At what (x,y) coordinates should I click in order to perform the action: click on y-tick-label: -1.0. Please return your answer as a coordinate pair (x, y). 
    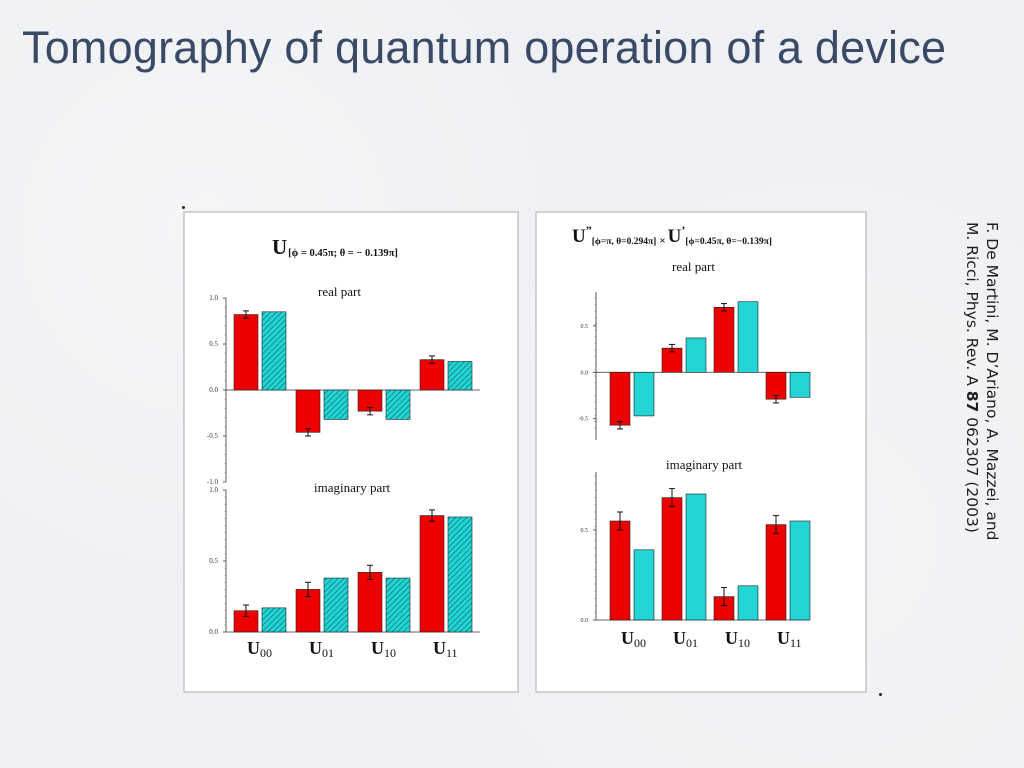
    Looking at the image, I should click on (213, 482).